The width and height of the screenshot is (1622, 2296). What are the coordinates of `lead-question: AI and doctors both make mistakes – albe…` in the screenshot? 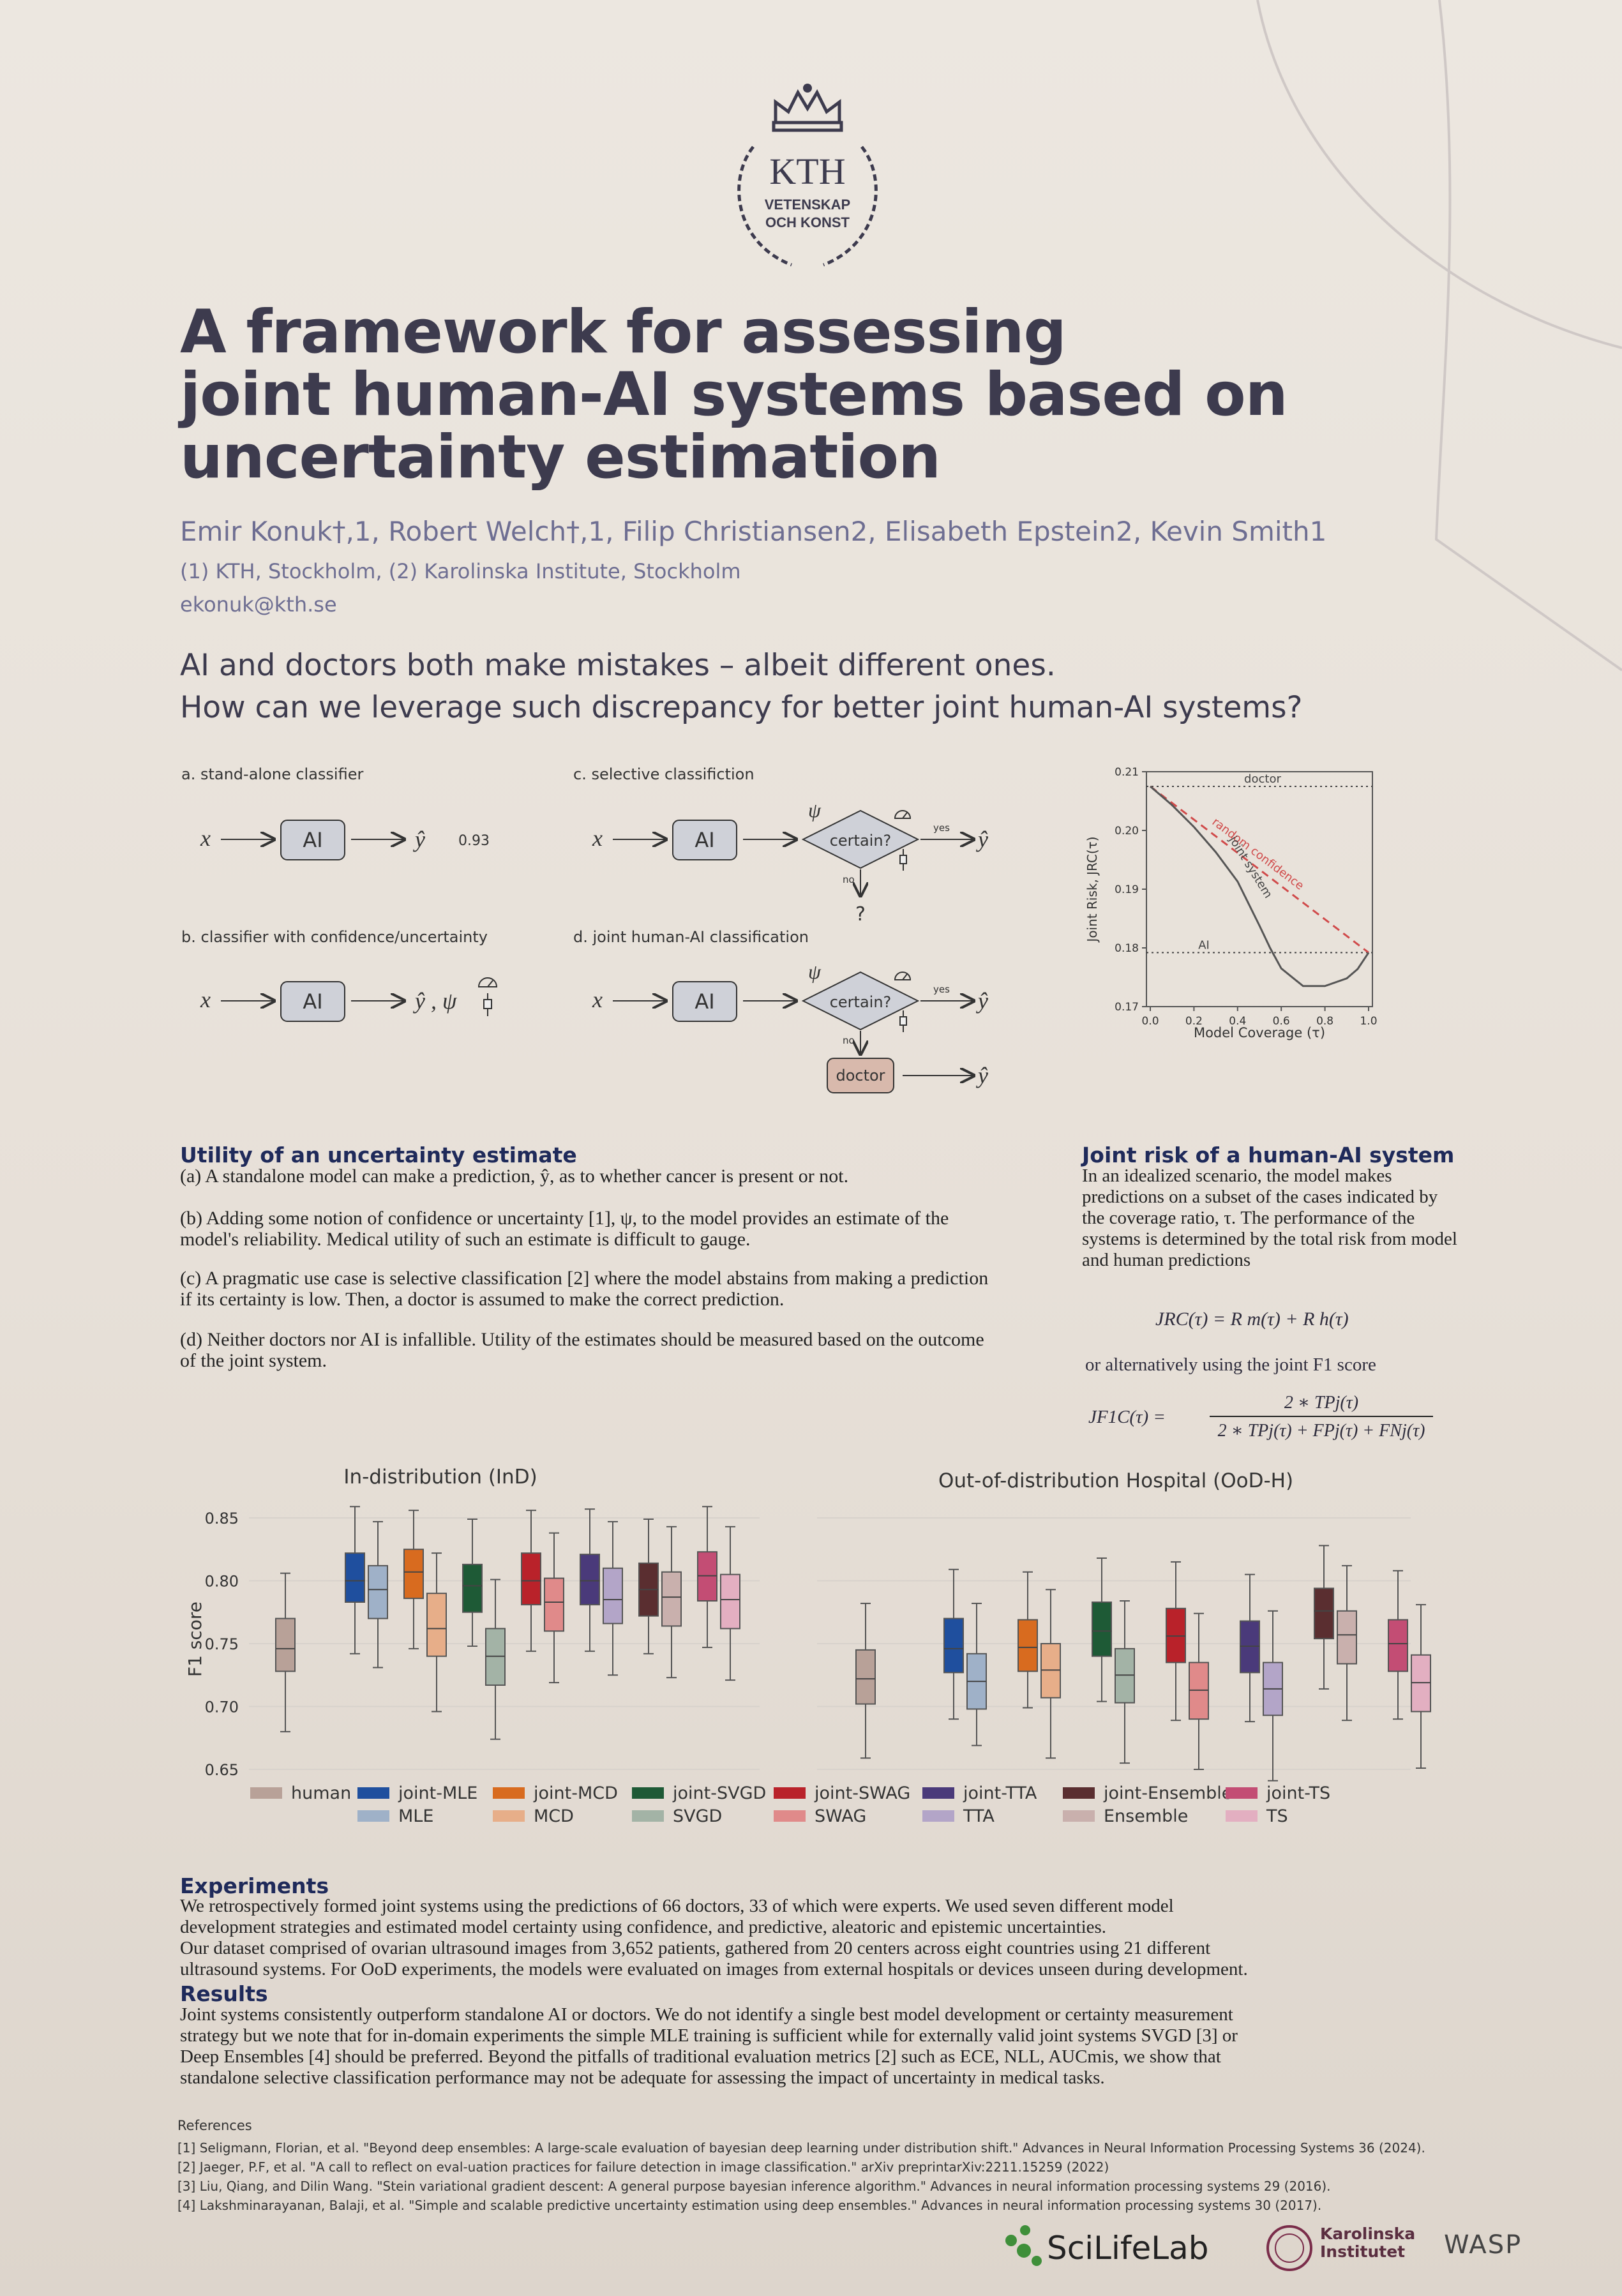 It's located at (741, 687).